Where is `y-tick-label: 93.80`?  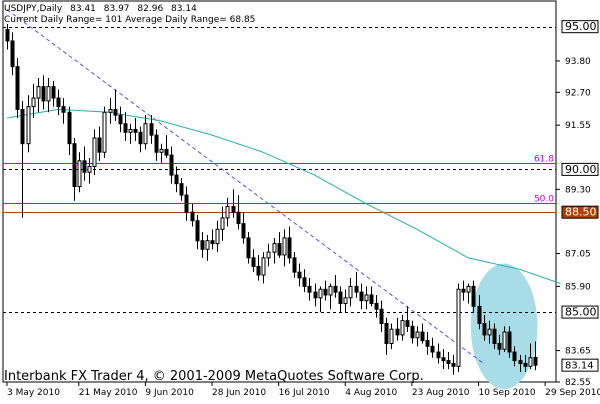 y-tick-label: 93.80 is located at coordinates (578, 62).